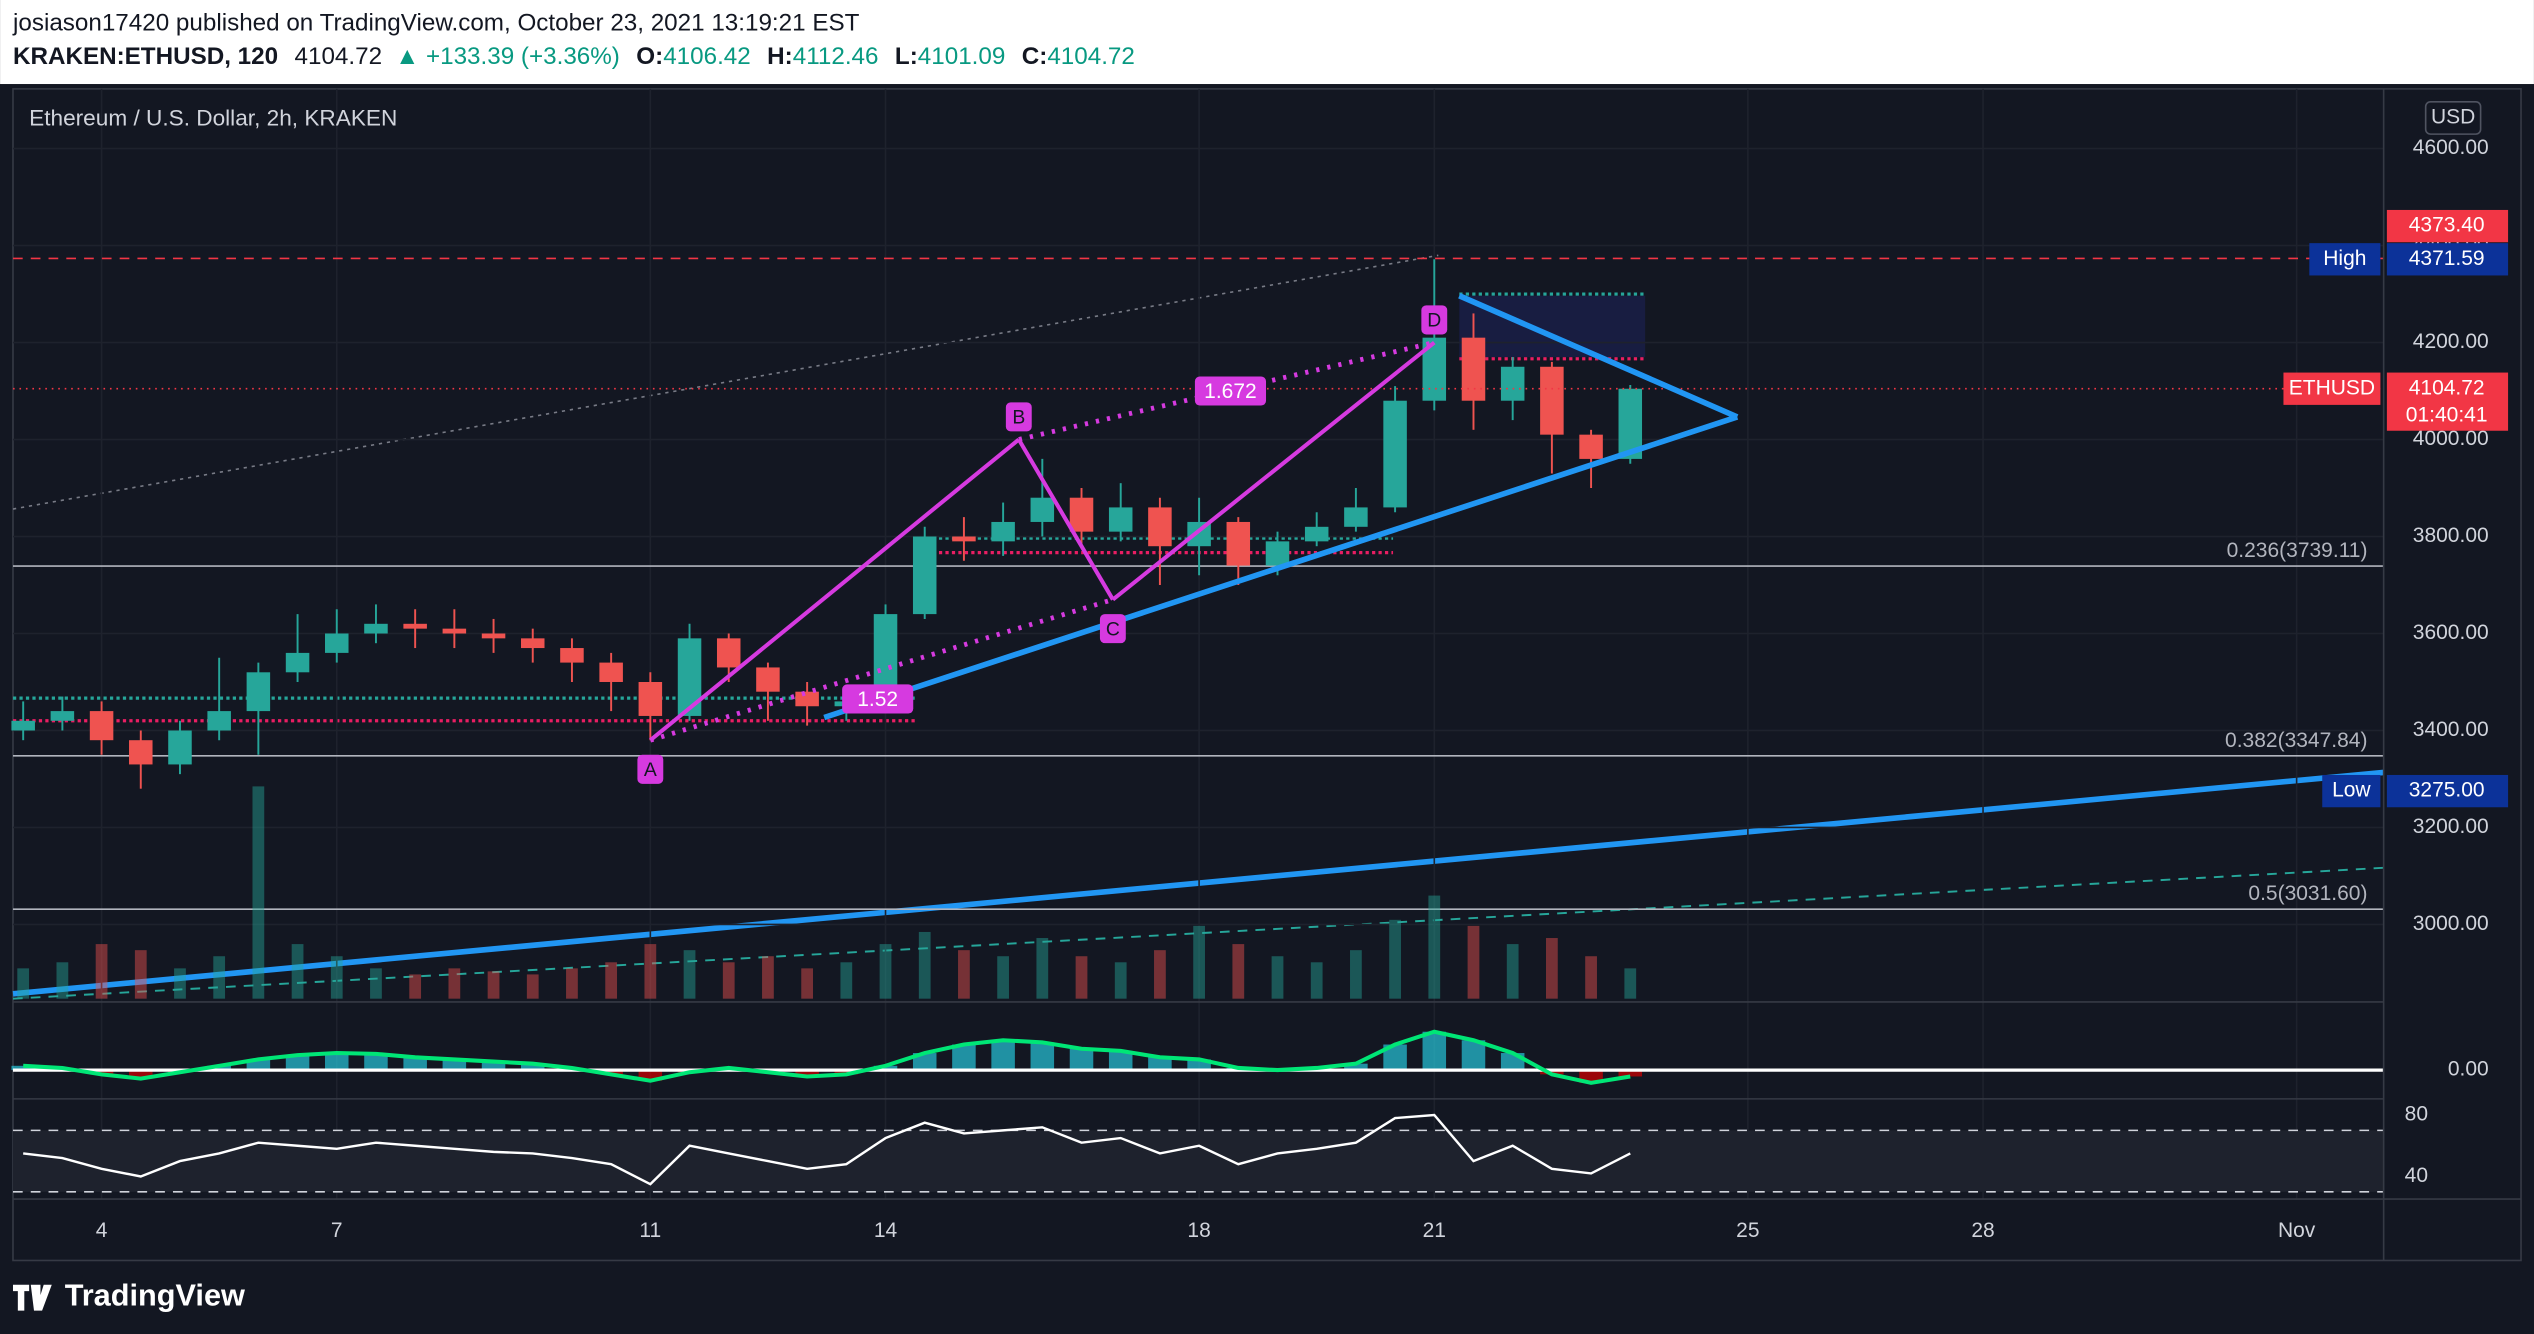 The image size is (2534, 1334). I want to click on rsi-band, so click(1198, 1161).